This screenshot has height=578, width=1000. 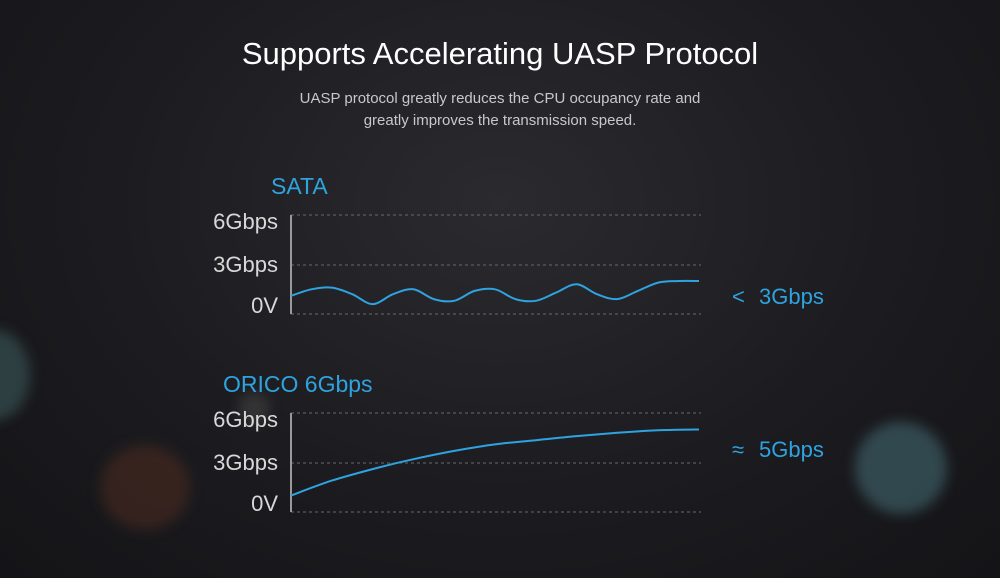 I want to click on comparison-symbol-sata: <, so click(x=738, y=296).